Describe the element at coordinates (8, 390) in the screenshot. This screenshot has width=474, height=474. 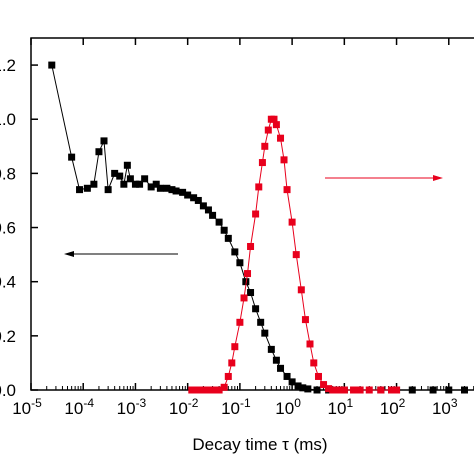
I see `y-tick-label: 0.0` at that location.